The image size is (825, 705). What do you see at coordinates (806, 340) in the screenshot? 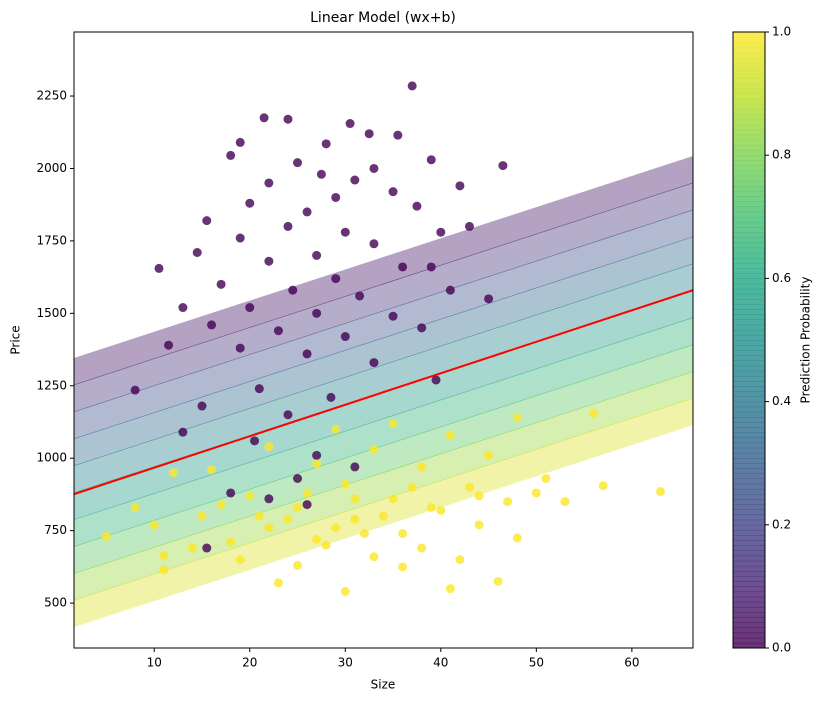
I see `colorbar-label: Prediction Probability` at bounding box center [806, 340].